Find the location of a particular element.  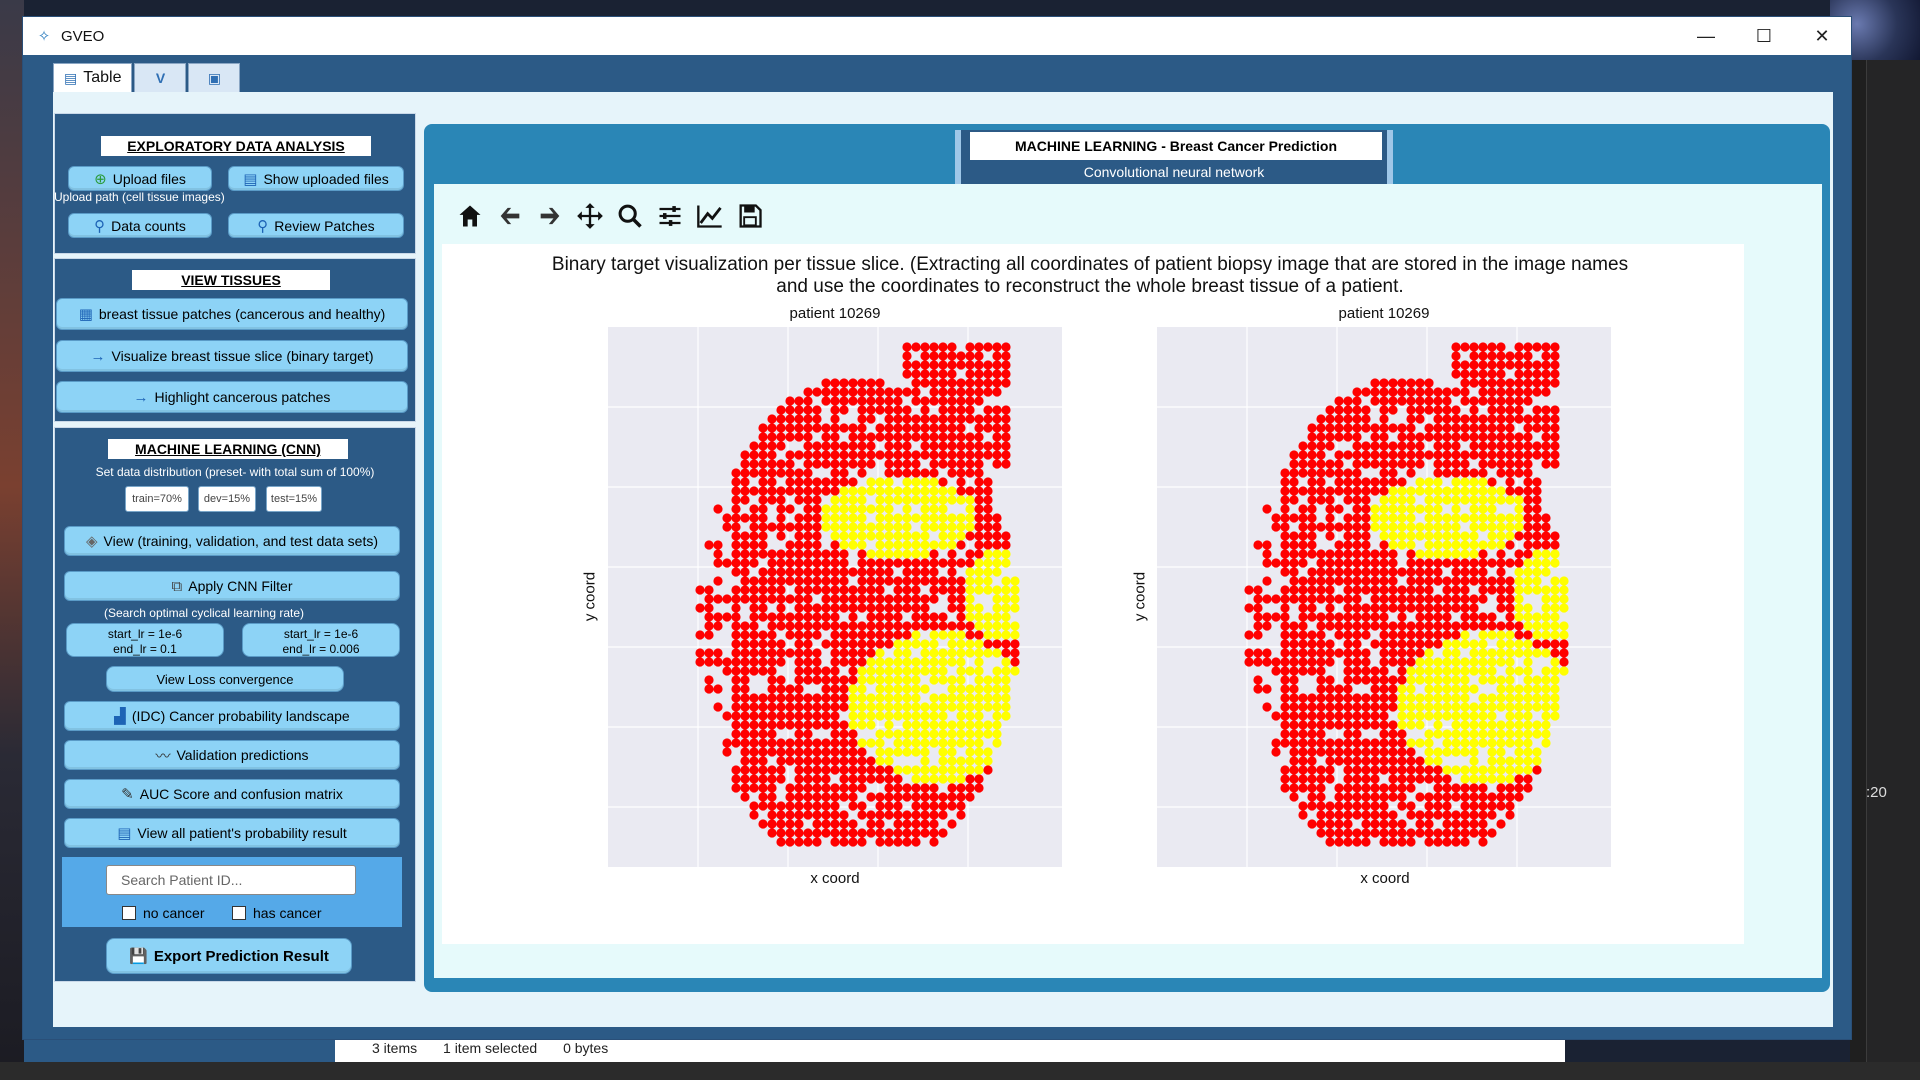

validation-predictions-button: 〰 Validation predictions is located at coordinates (232, 755).